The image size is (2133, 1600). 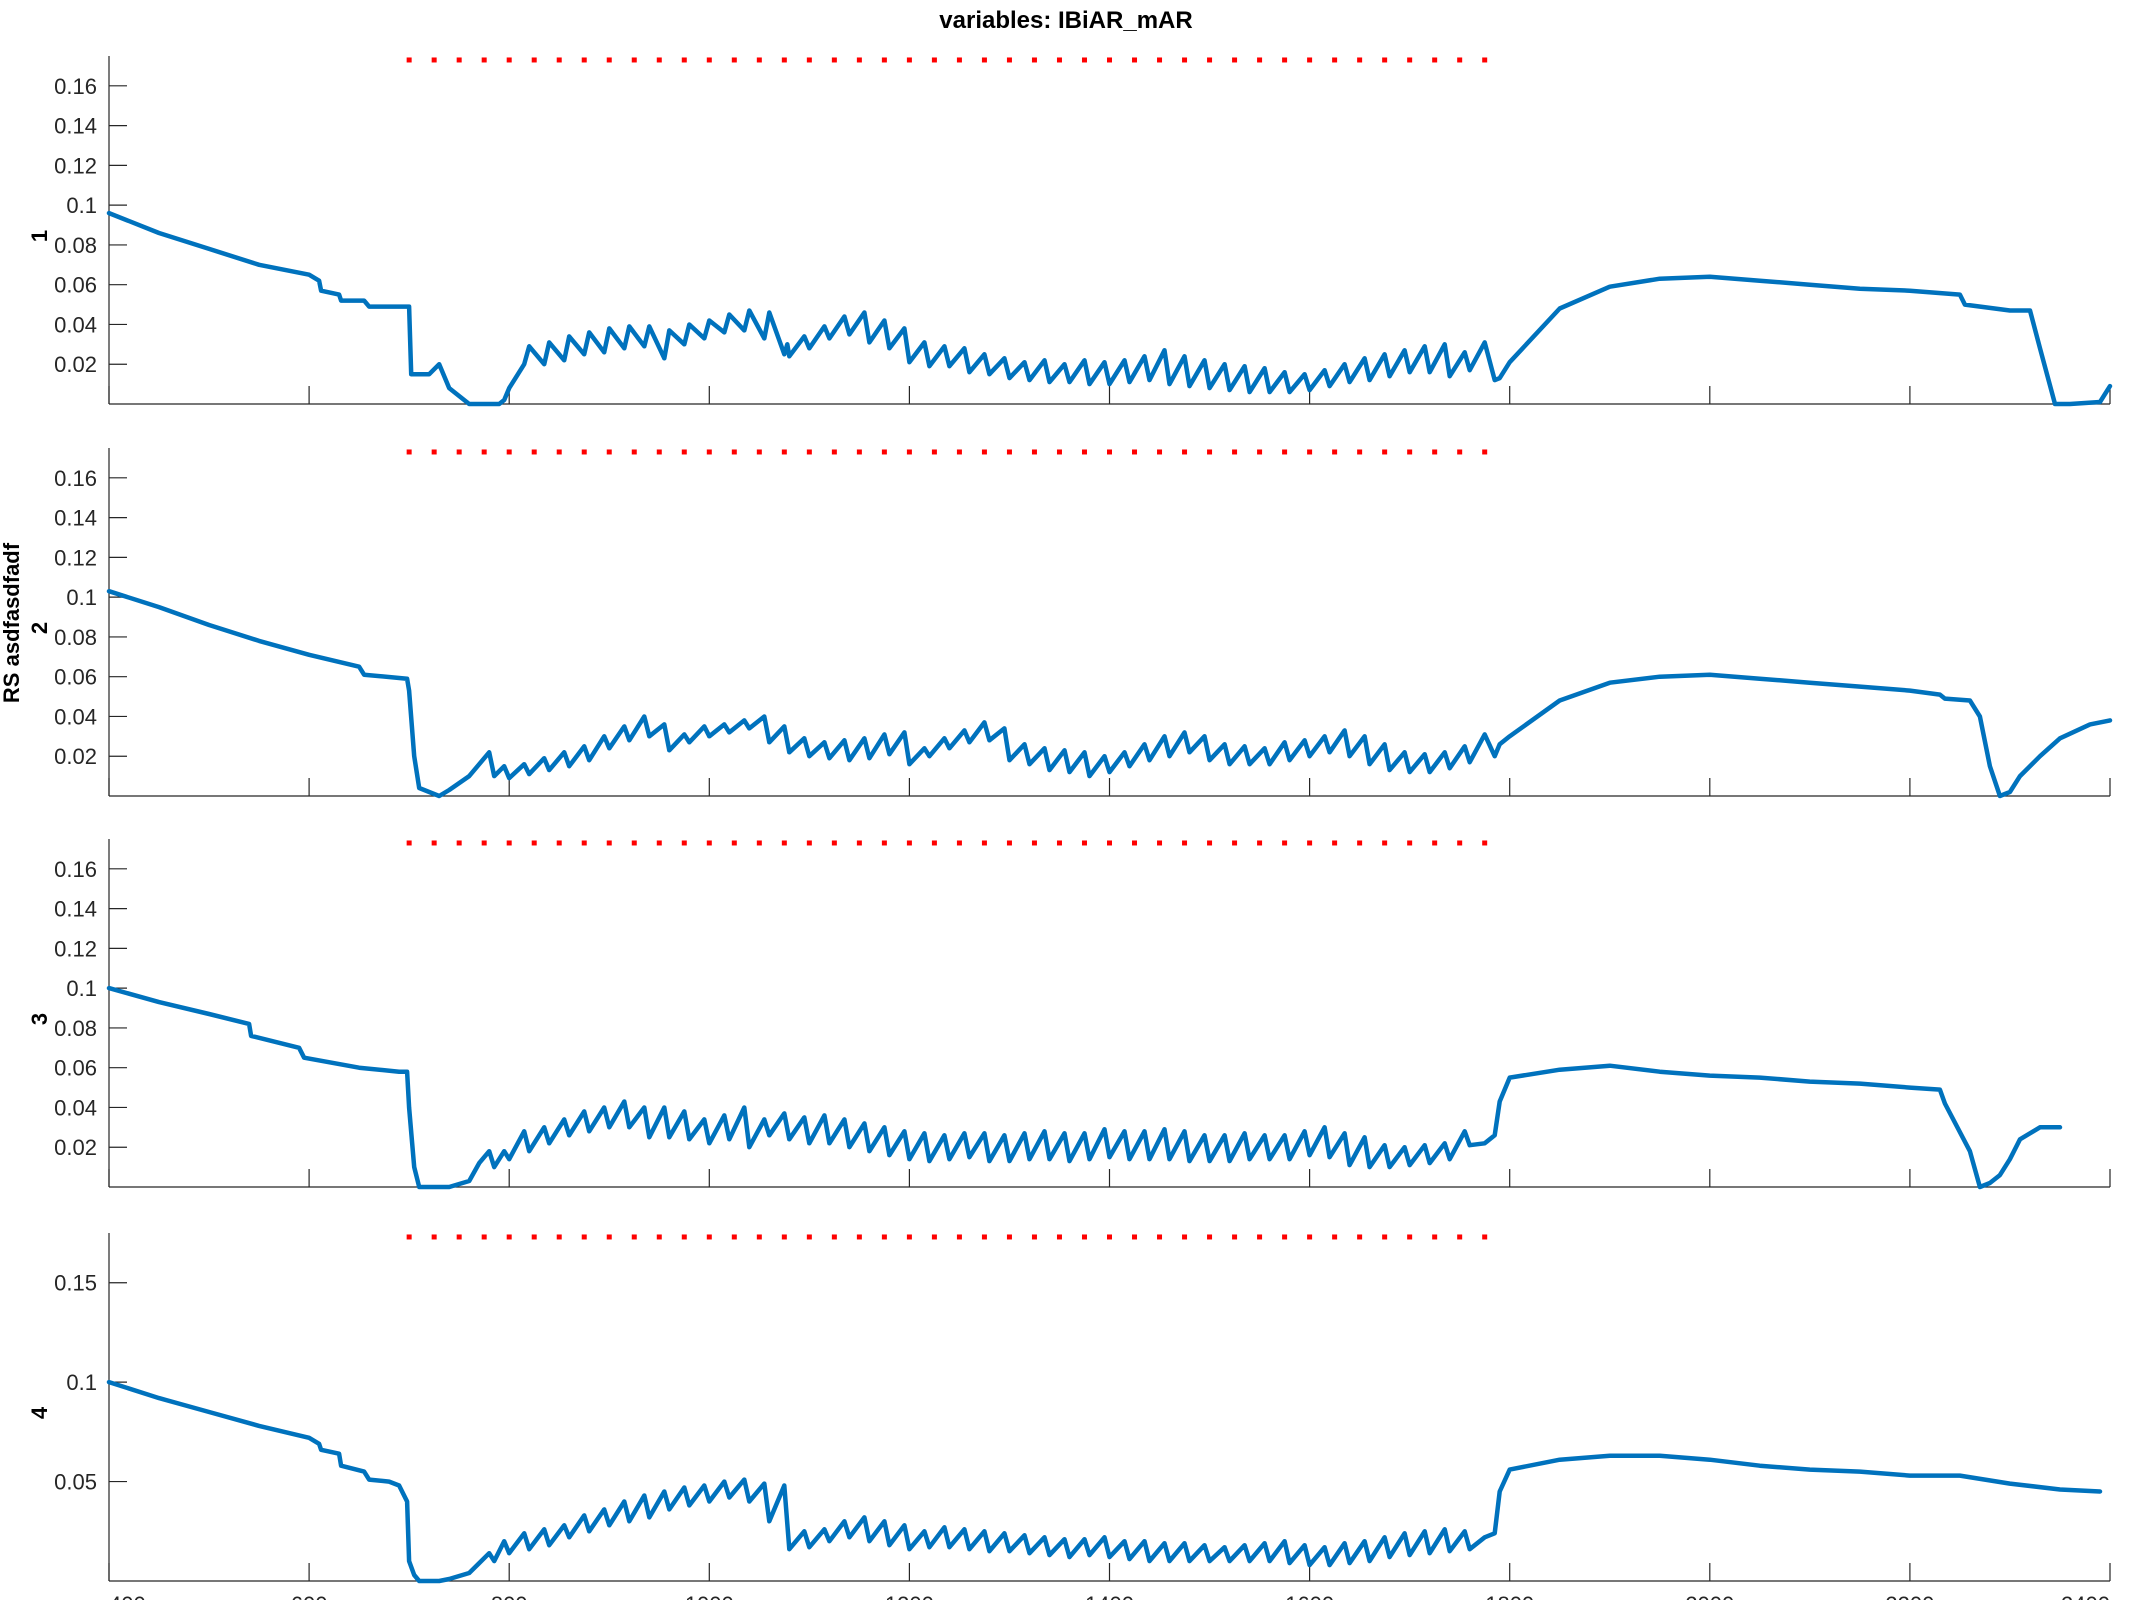 What do you see at coordinates (1509, 1596) in the screenshot?
I see `x-tick-label: 1800` at bounding box center [1509, 1596].